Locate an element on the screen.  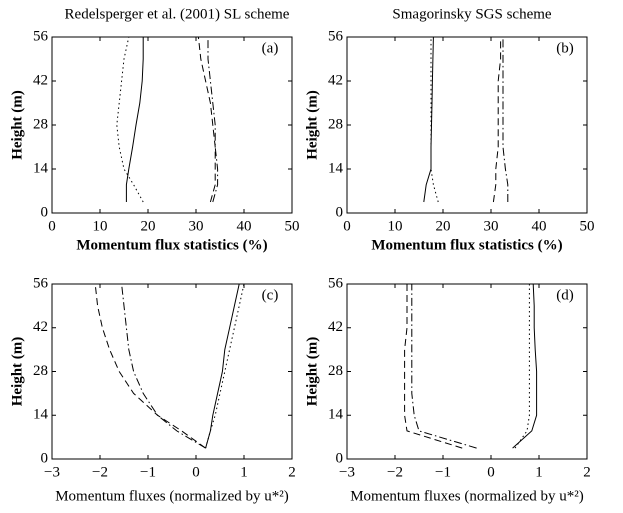
panel-label: (c) is located at coordinates (270, 295).